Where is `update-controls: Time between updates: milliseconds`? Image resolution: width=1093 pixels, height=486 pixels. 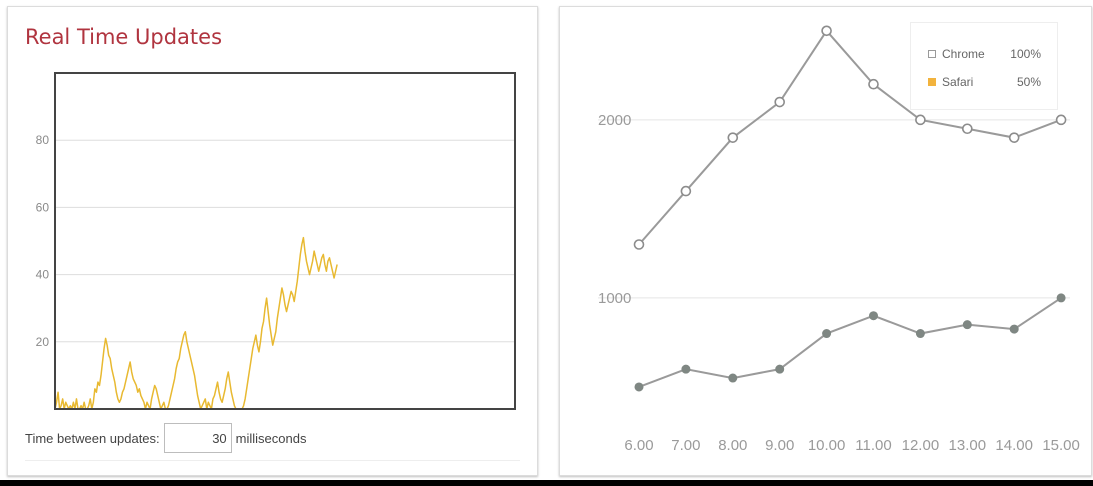 update-controls: Time between updates: milliseconds is located at coordinates (165, 438).